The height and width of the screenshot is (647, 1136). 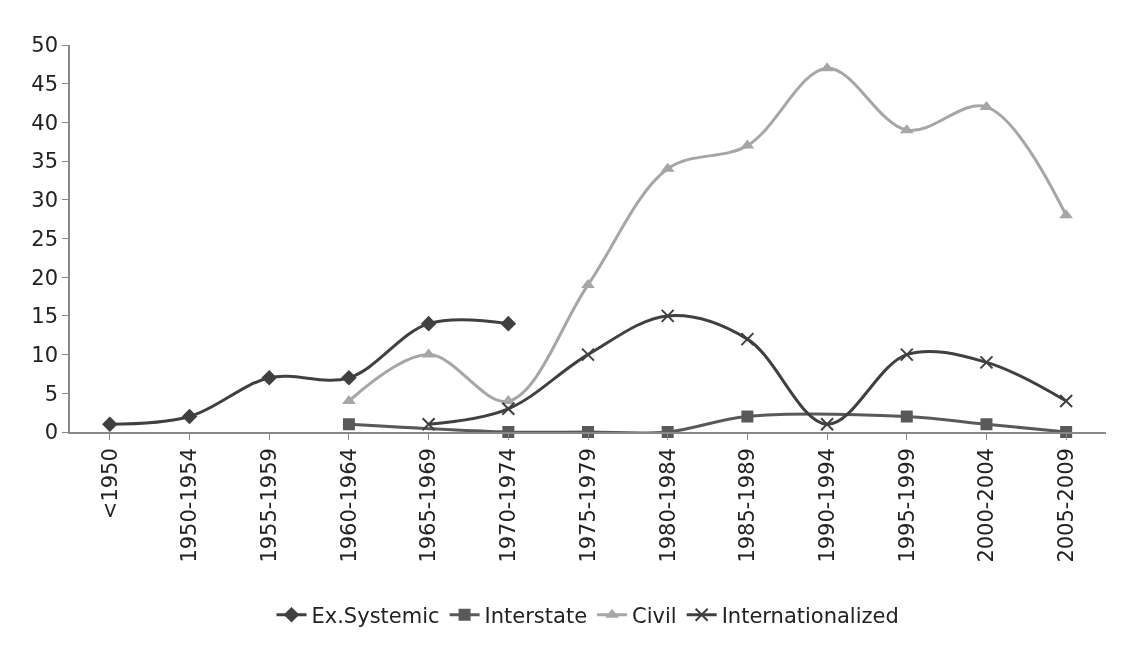 What do you see at coordinates (45, 45) in the screenshot?
I see `y-tick-label: 50` at bounding box center [45, 45].